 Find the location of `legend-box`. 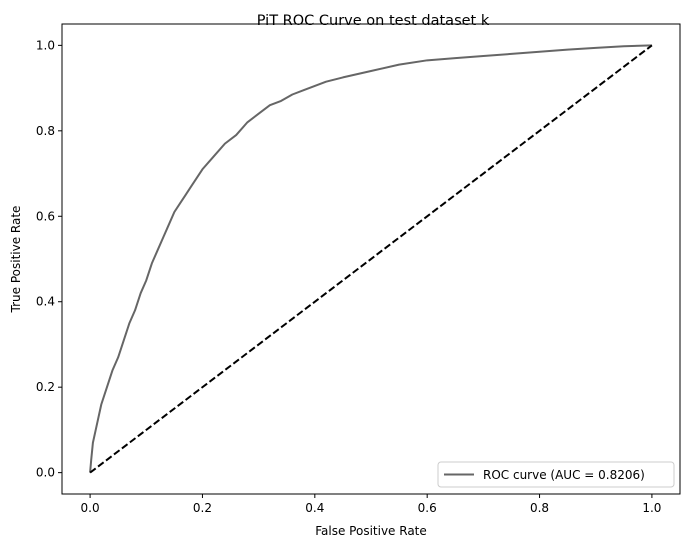

legend-box is located at coordinates (556, 474).